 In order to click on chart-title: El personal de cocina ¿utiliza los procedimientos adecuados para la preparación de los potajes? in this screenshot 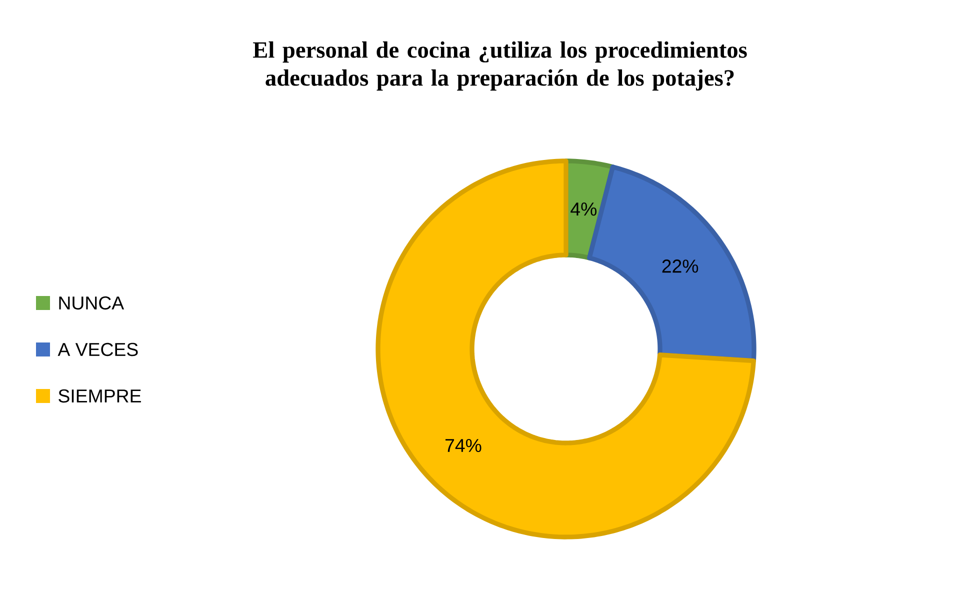, I will do `click(500, 66)`.